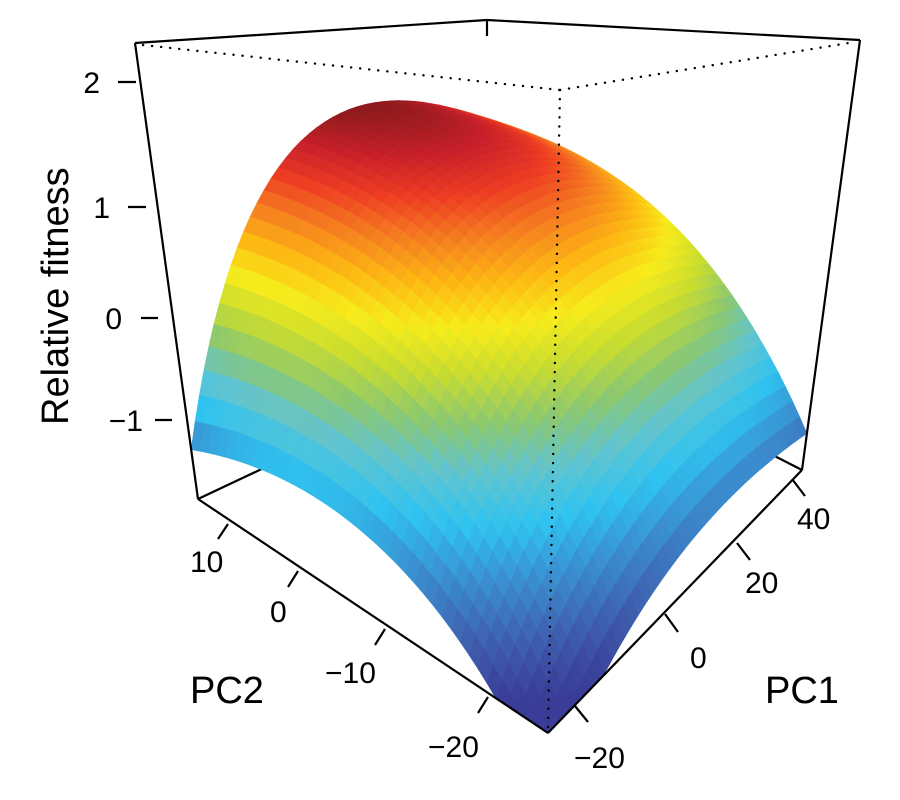 Image resolution: width=900 pixels, height=800 pixels. I want to click on z-tick-label: 0, so click(113, 319).